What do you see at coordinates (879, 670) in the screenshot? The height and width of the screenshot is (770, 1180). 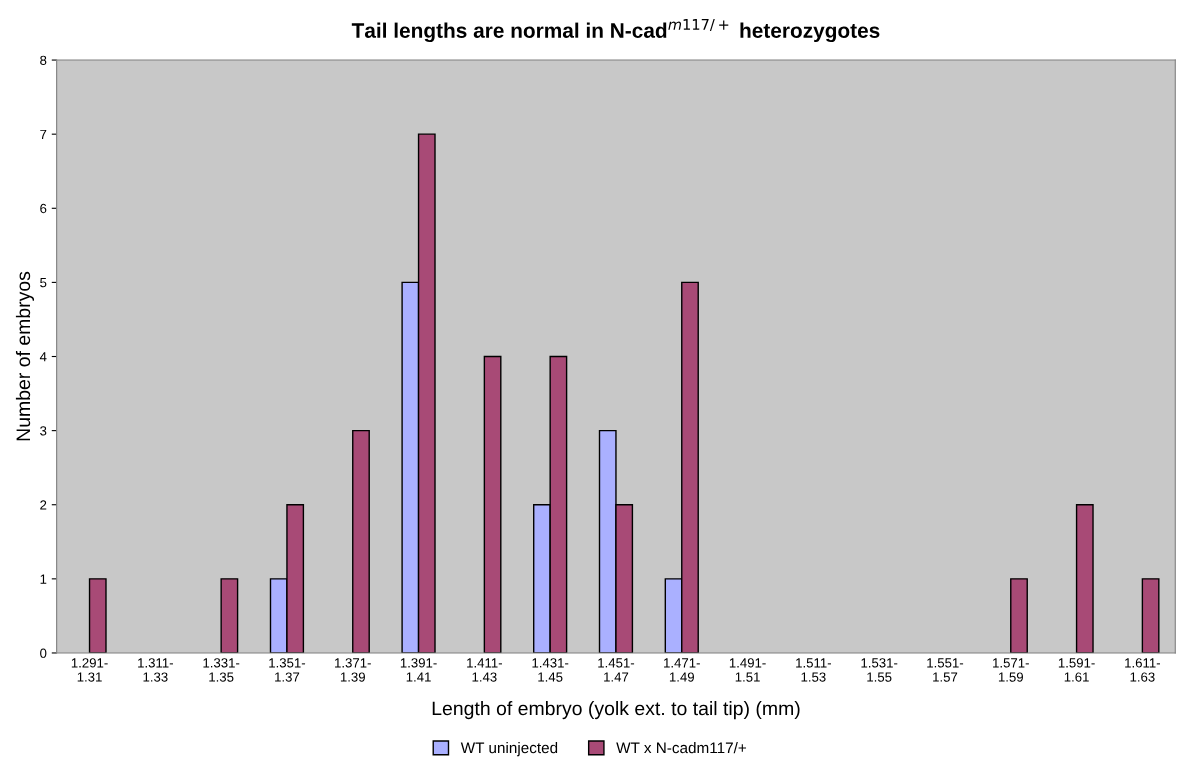 I see `x-tick-label: 1.531- 1.55` at bounding box center [879, 670].